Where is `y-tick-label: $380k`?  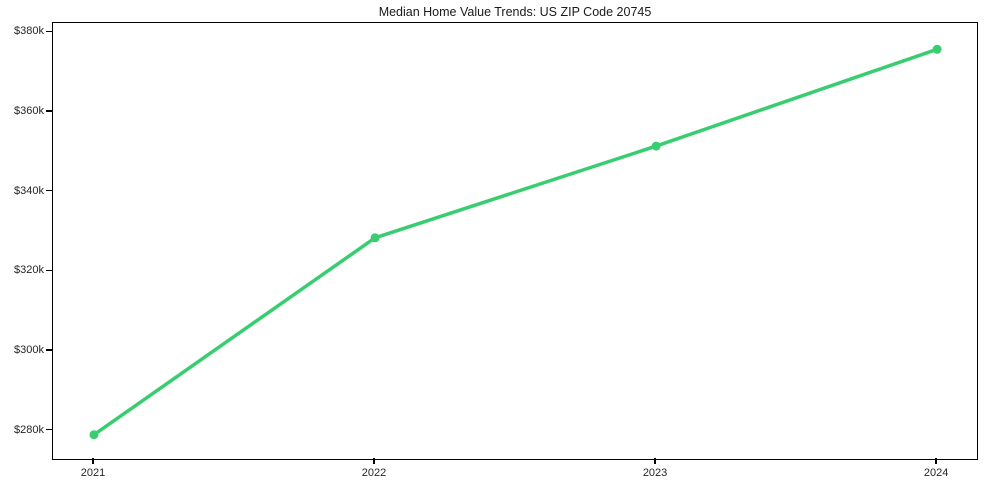 y-tick-label: $380k is located at coordinates (29, 31).